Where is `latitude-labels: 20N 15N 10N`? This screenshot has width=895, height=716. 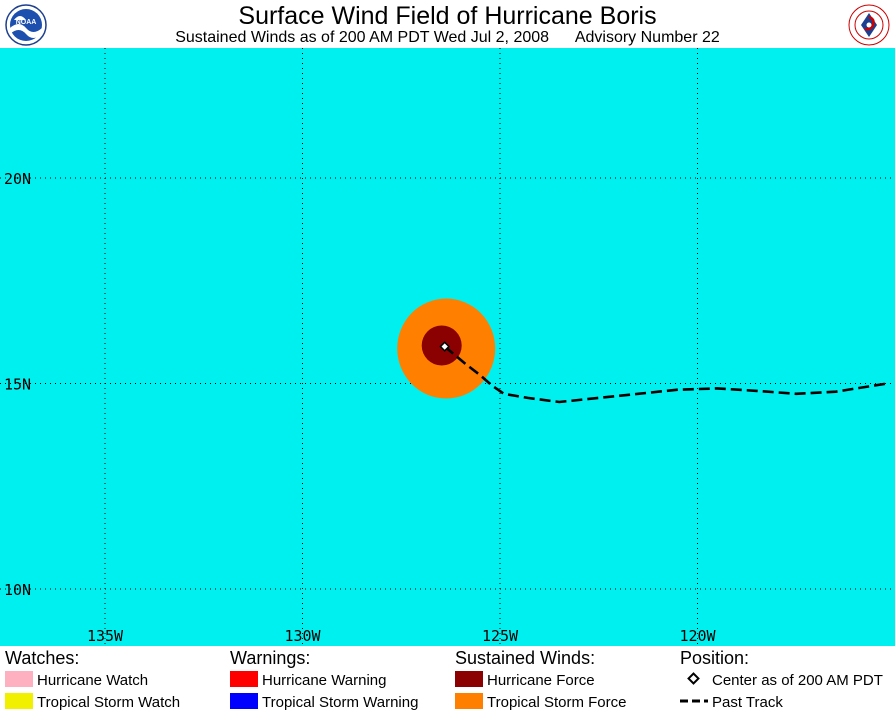 latitude-labels: 20N 15N 10N is located at coordinates (17, 384).